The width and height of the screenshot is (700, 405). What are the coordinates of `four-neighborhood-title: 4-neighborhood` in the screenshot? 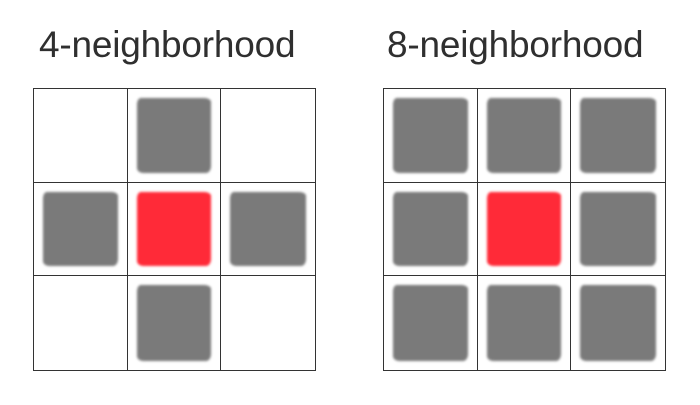 It's located at (167, 44).